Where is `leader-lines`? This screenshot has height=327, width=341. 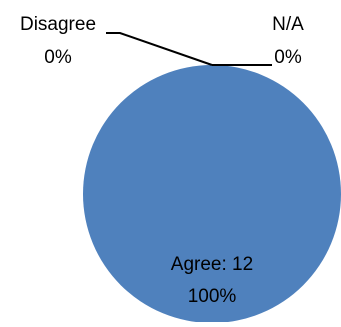
leader-lines is located at coordinates (189, 49).